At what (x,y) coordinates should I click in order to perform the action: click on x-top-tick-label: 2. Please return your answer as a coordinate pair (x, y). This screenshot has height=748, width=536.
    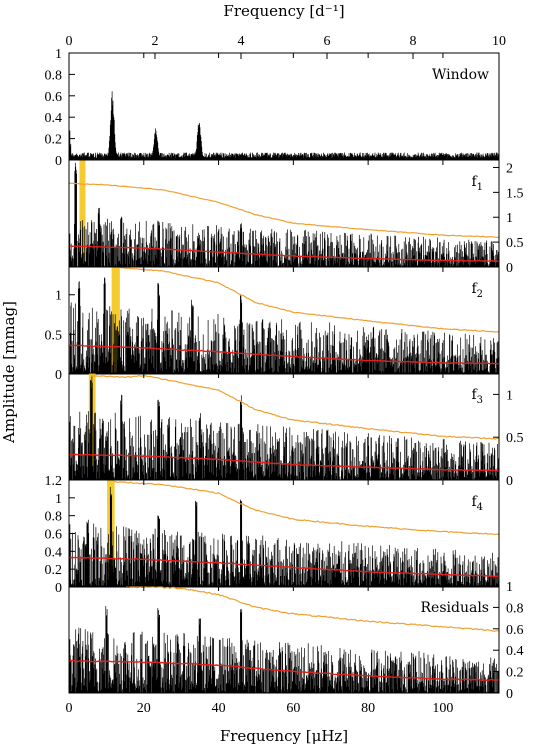
    Looking at the image, I should click on (155, 41).